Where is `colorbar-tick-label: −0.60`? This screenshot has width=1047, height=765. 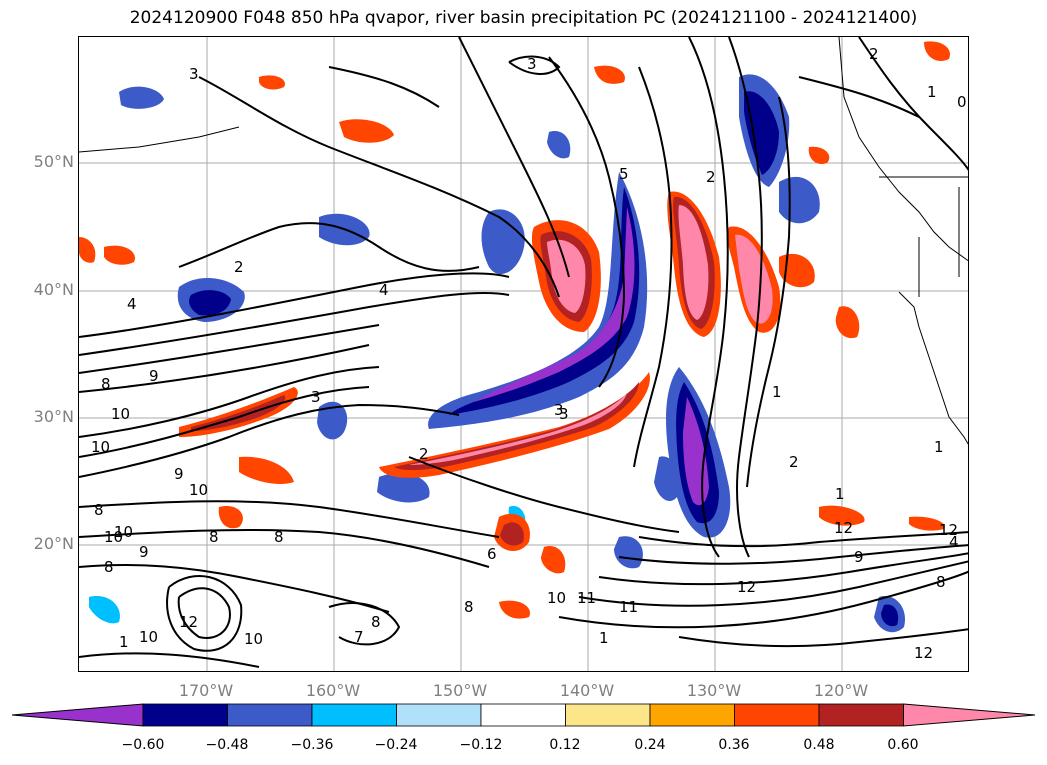
colorbar-tick-label: −0.60 is located at coordinates (143, 745).